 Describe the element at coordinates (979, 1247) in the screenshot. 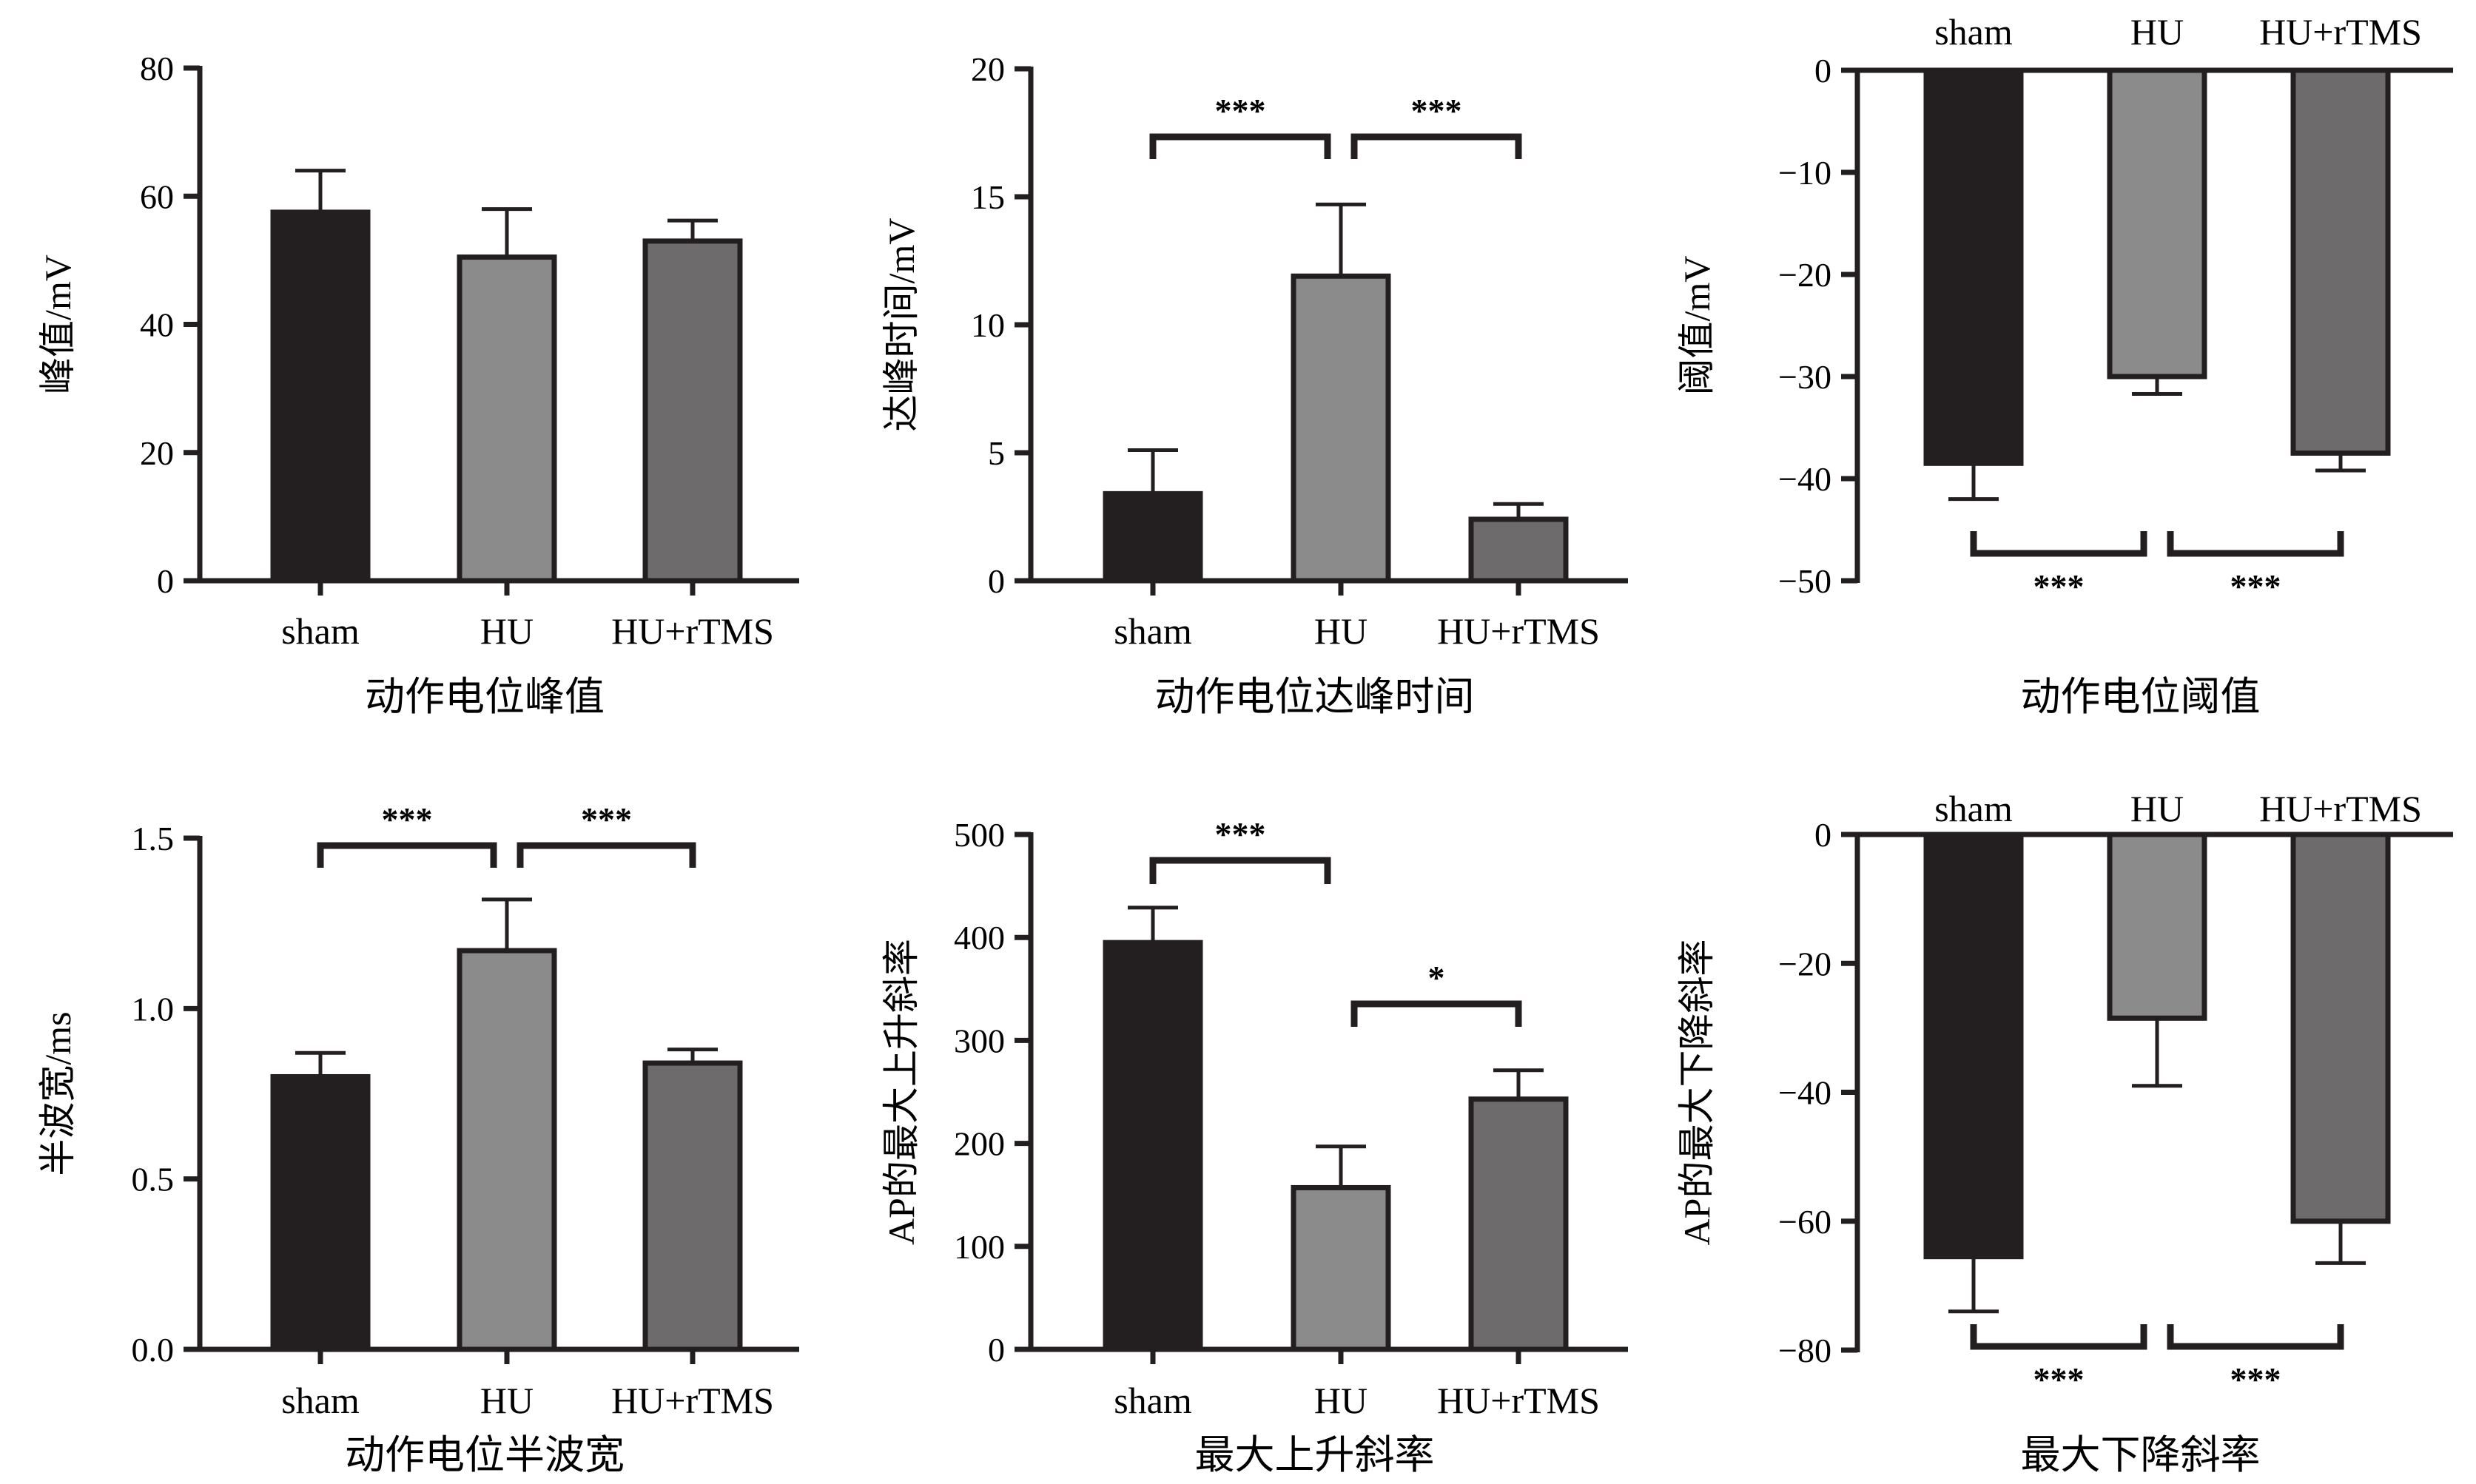

I see `y-tick-label: 100` at that location.